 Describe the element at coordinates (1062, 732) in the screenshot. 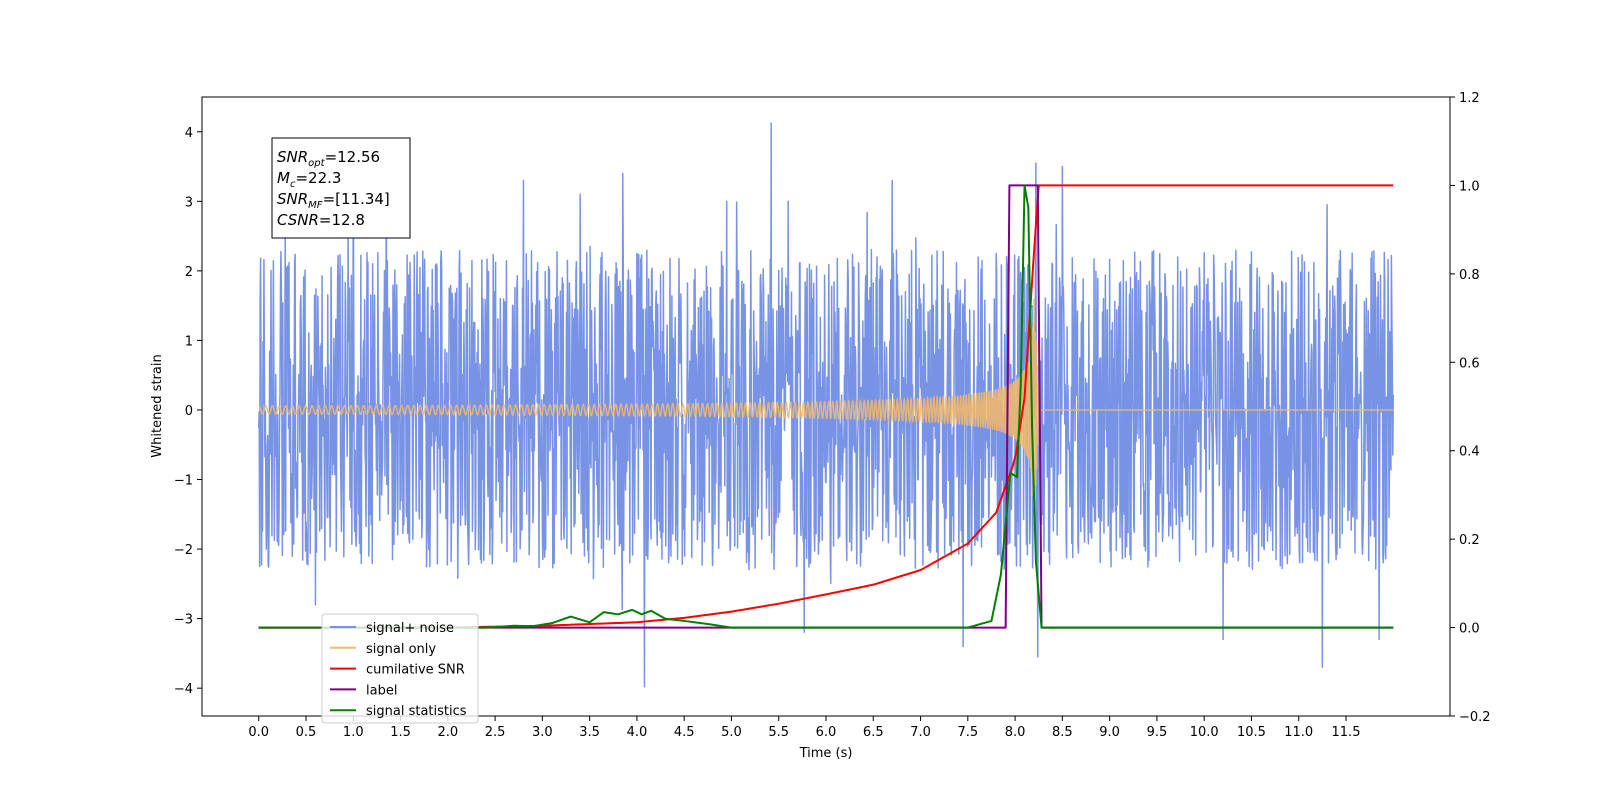

I see `x-tick-label: 8.5` at that location.